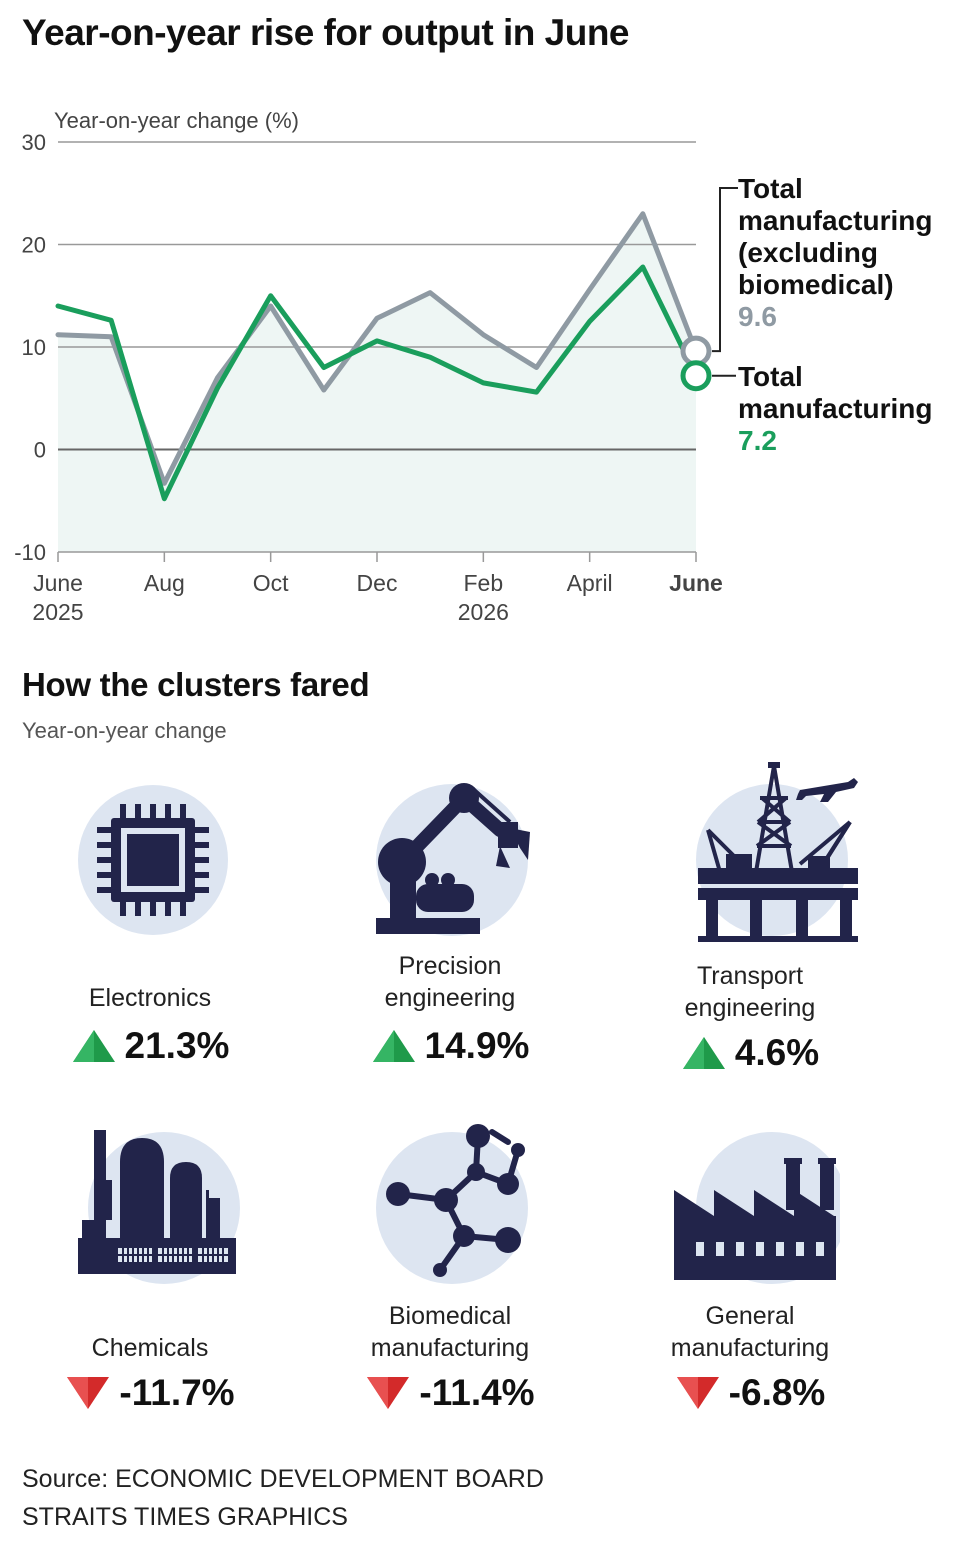 The image size is (960, 1568). I want to click on molecule-icon, so click(450, 1205).